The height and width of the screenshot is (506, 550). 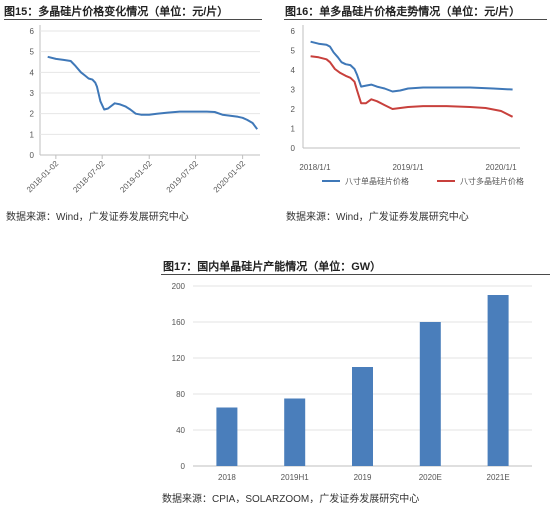 I want to click on bar-2020E, so click(x=430, y=394).